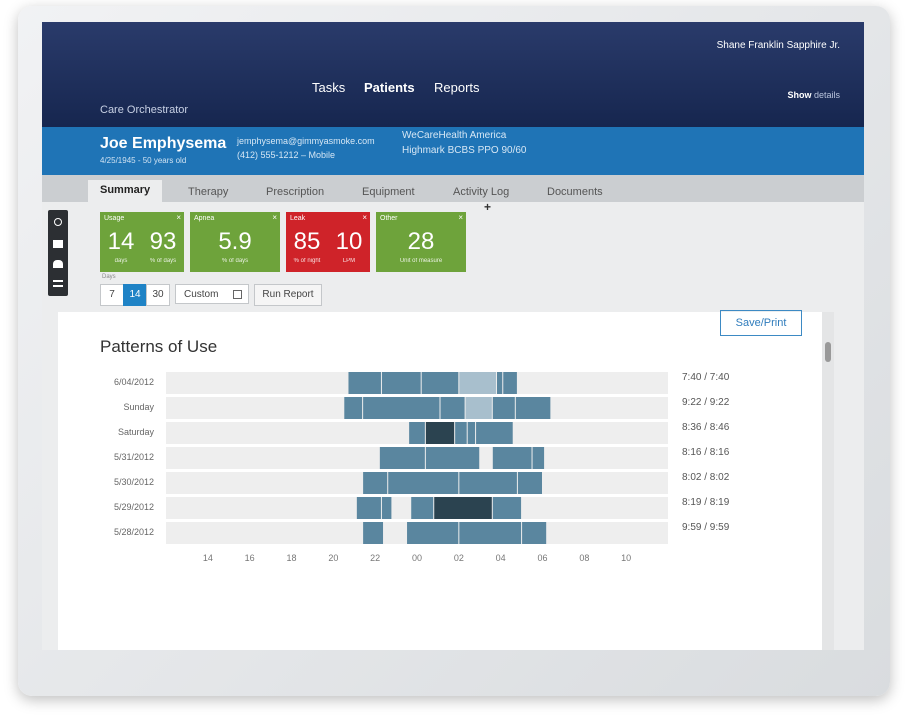  What do you see at coordinates (125, 191) in the screenshot?
I see `tab: Summary` at bounding box center [125, 191].